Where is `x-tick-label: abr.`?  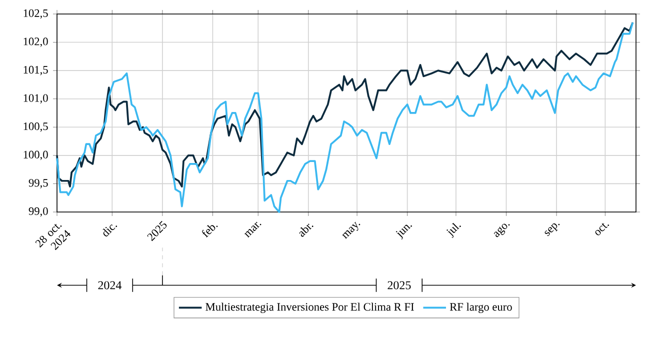
x-tick-label: abr. is located at coordinates (306, 230).